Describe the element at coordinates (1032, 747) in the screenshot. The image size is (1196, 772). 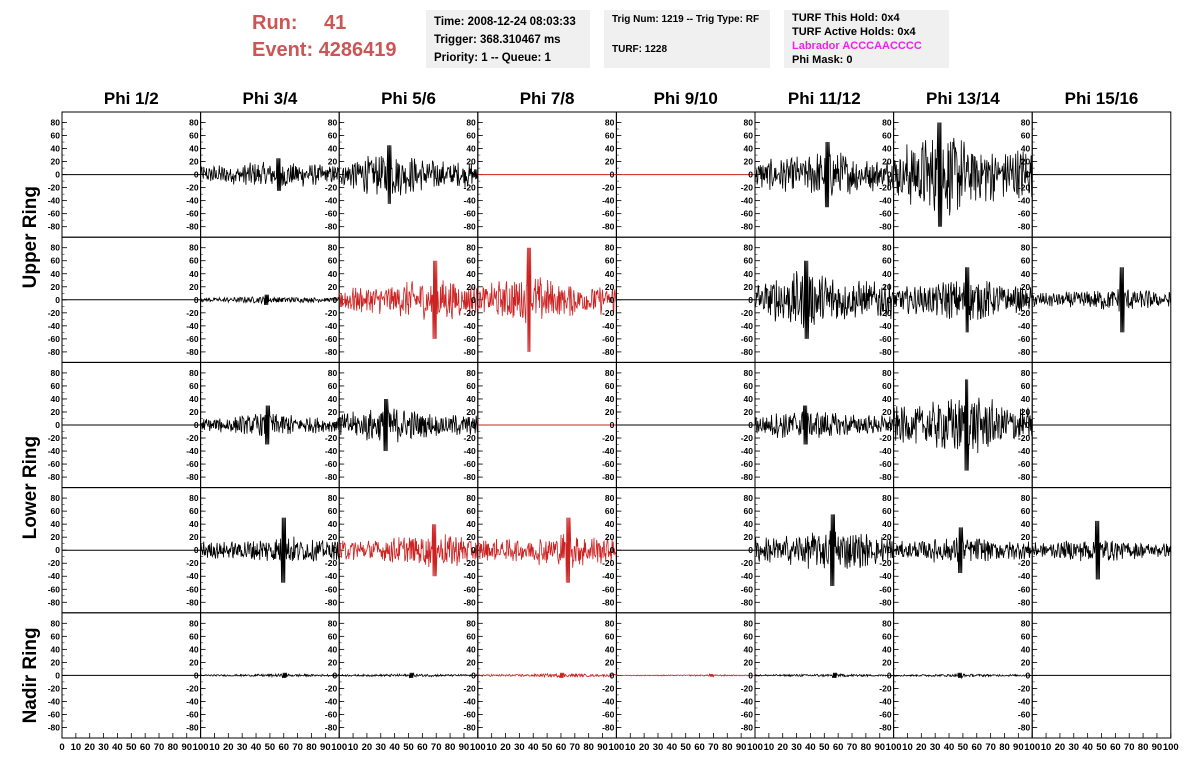
I see `x-tick-label: 100` at that location.